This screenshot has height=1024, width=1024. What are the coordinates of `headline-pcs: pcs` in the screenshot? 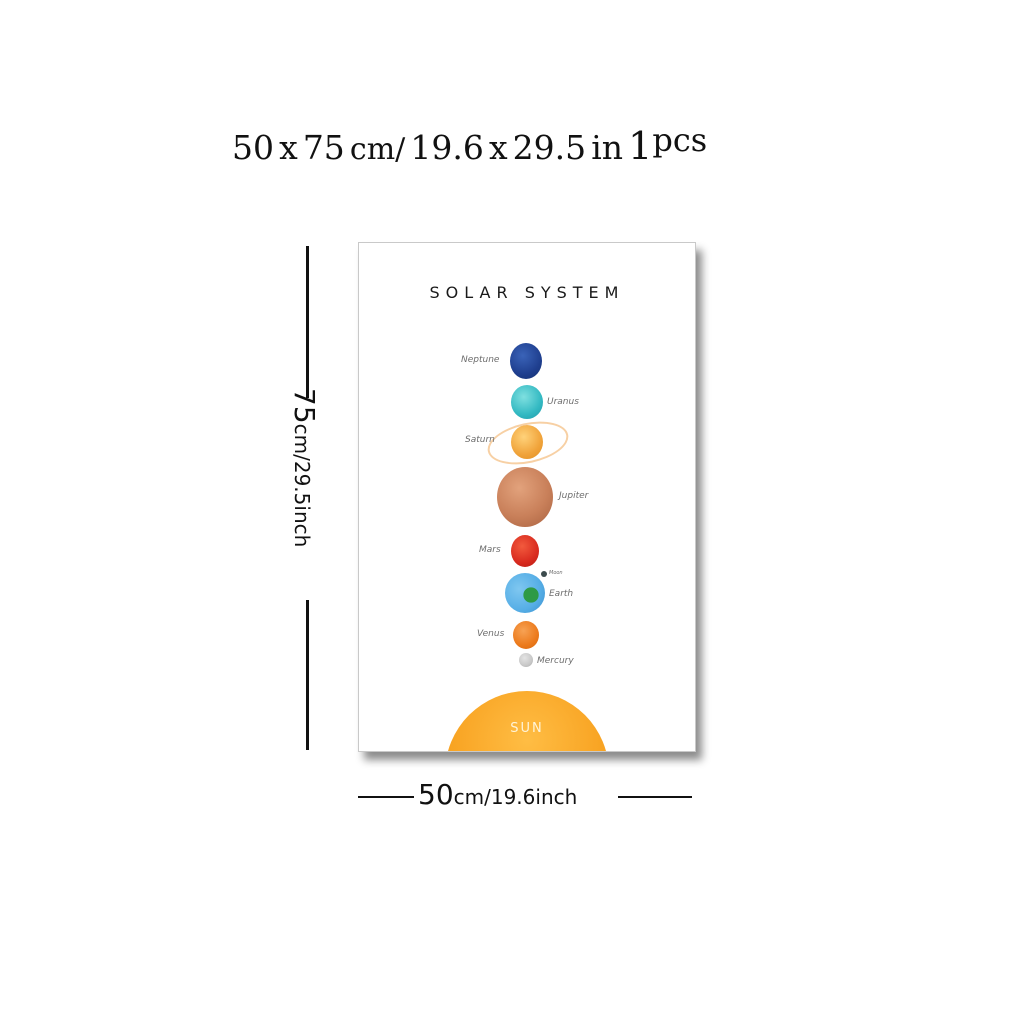 It's located at (680, 140).